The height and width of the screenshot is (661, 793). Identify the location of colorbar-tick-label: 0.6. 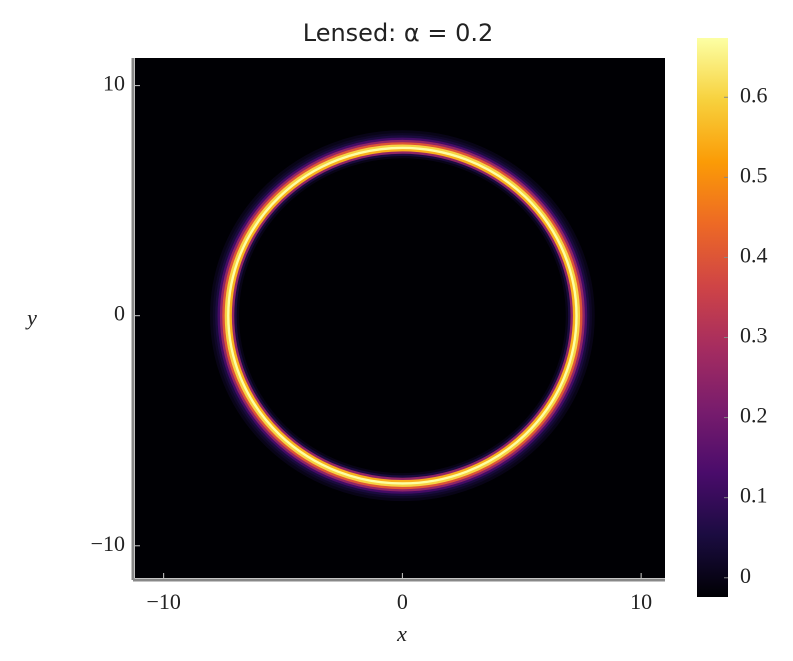
(754, 94).